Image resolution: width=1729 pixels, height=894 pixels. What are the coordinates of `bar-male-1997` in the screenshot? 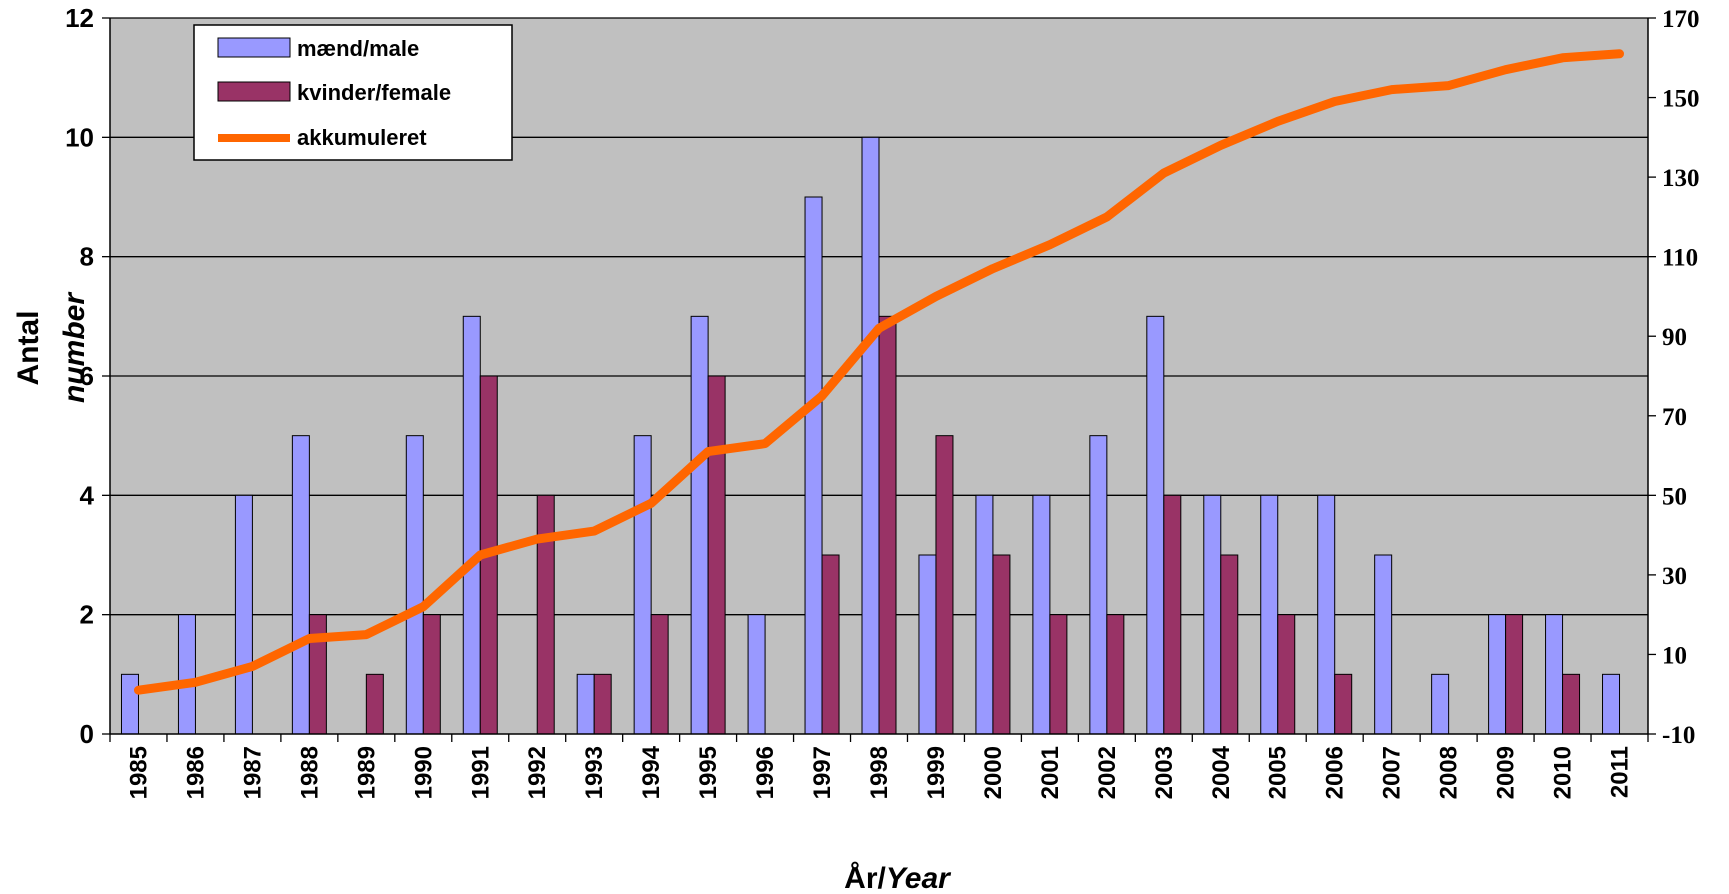 It's located at (813, 465).